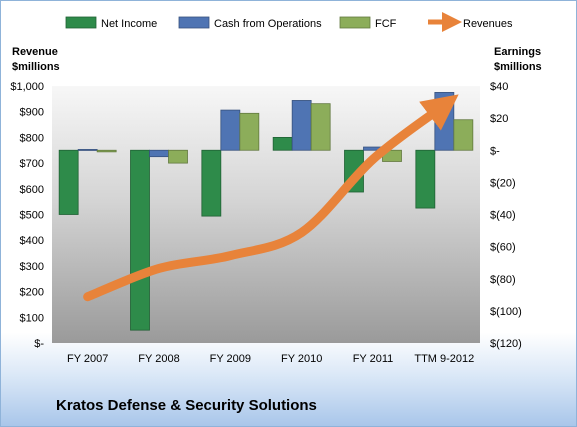  What do you see at coordinates (194, 22) in the screenshot?
I see `legend-swatch-cash-from-operations` at bounding box center [194, 22].